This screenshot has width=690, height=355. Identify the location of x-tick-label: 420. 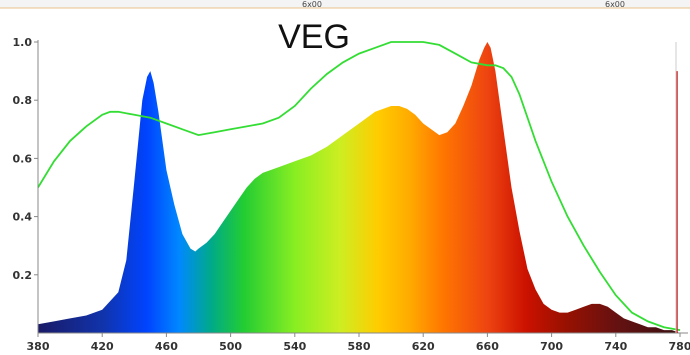
(102, 346).